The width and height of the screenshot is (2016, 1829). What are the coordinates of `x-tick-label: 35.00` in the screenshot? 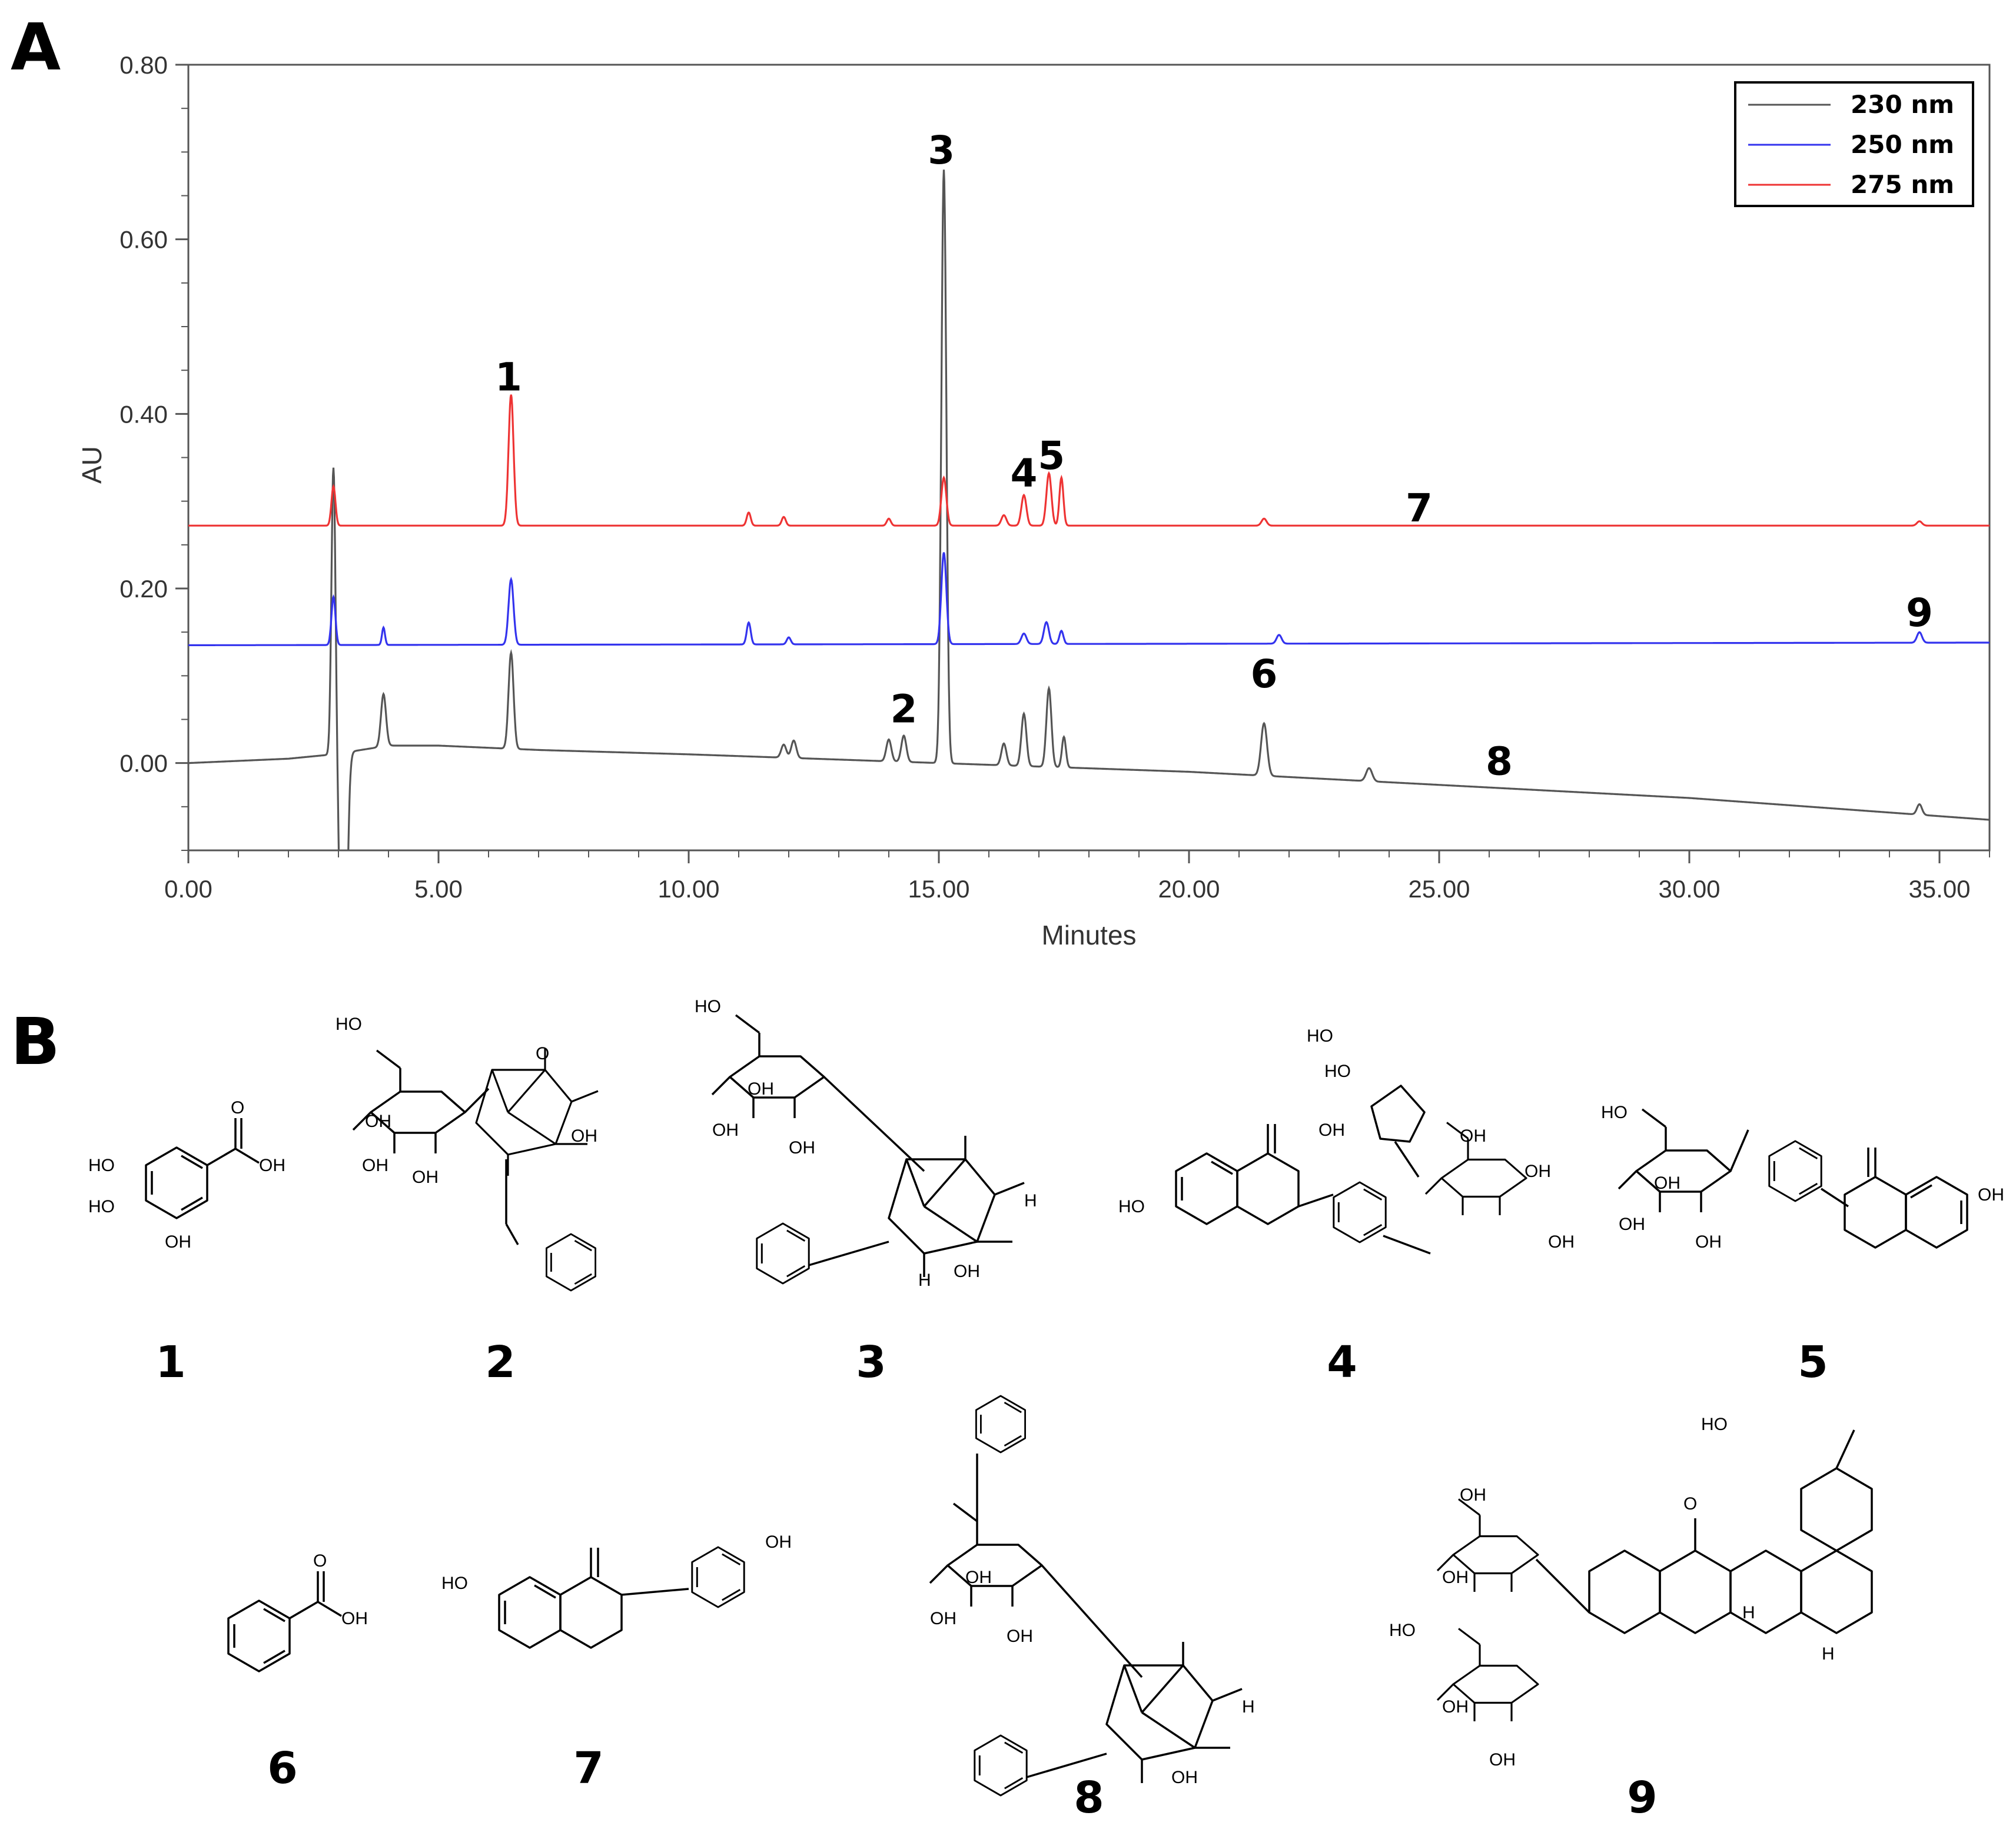 It's located at (1939, 889).